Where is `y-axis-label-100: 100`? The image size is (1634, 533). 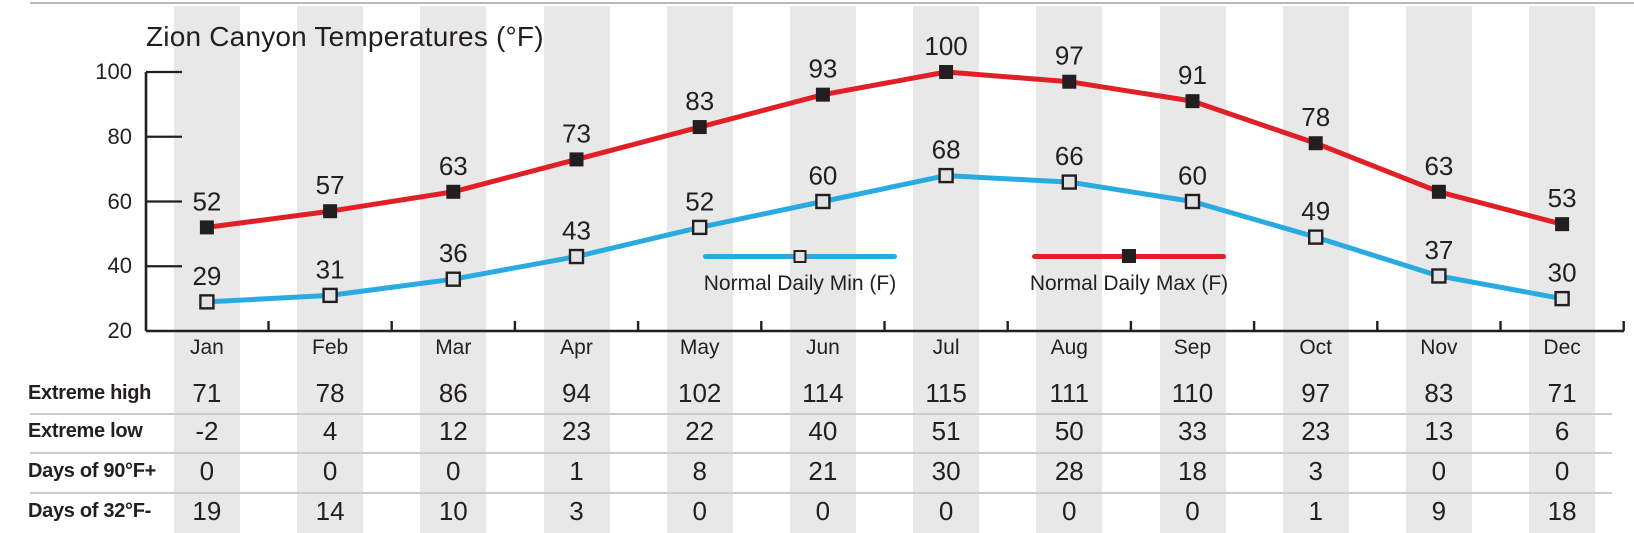
y-axis-label-100: 100 is located at coordinates (113, 71).